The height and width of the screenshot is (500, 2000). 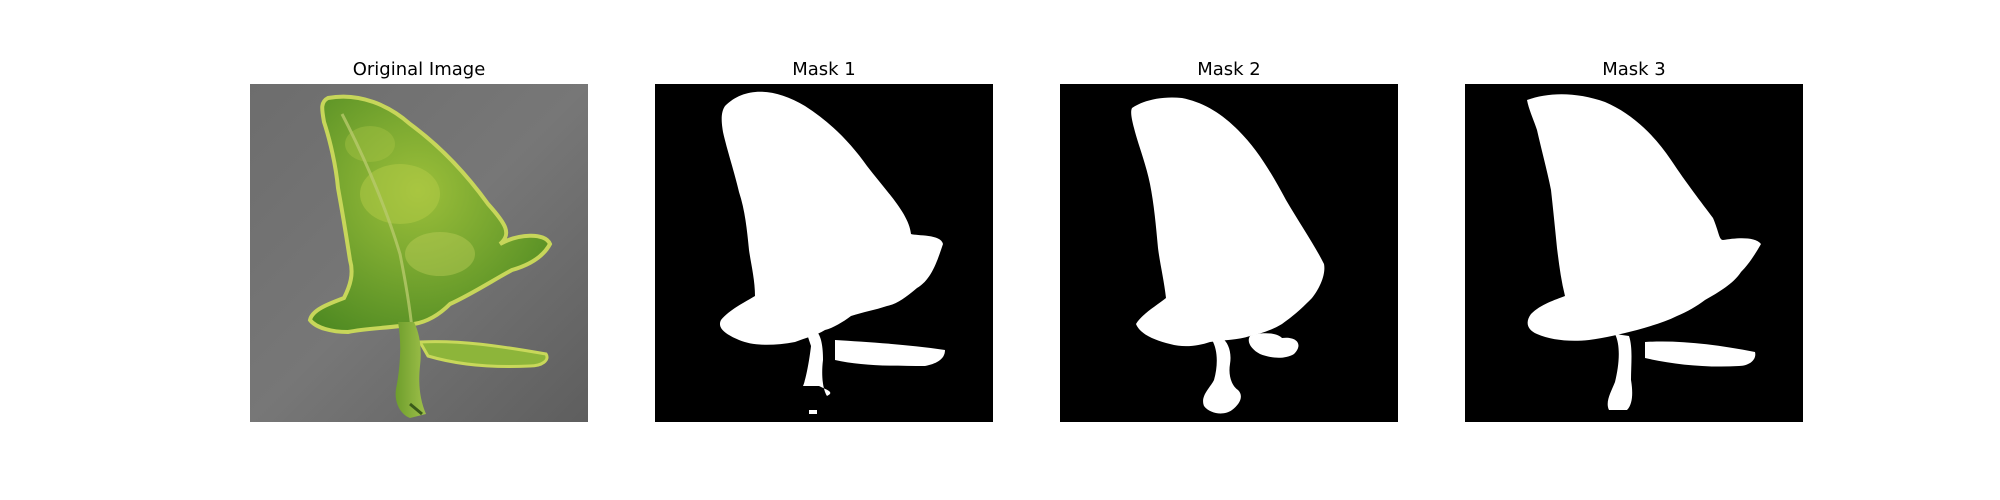 I want to click on stem-shadow, so click(x=416, y=409).